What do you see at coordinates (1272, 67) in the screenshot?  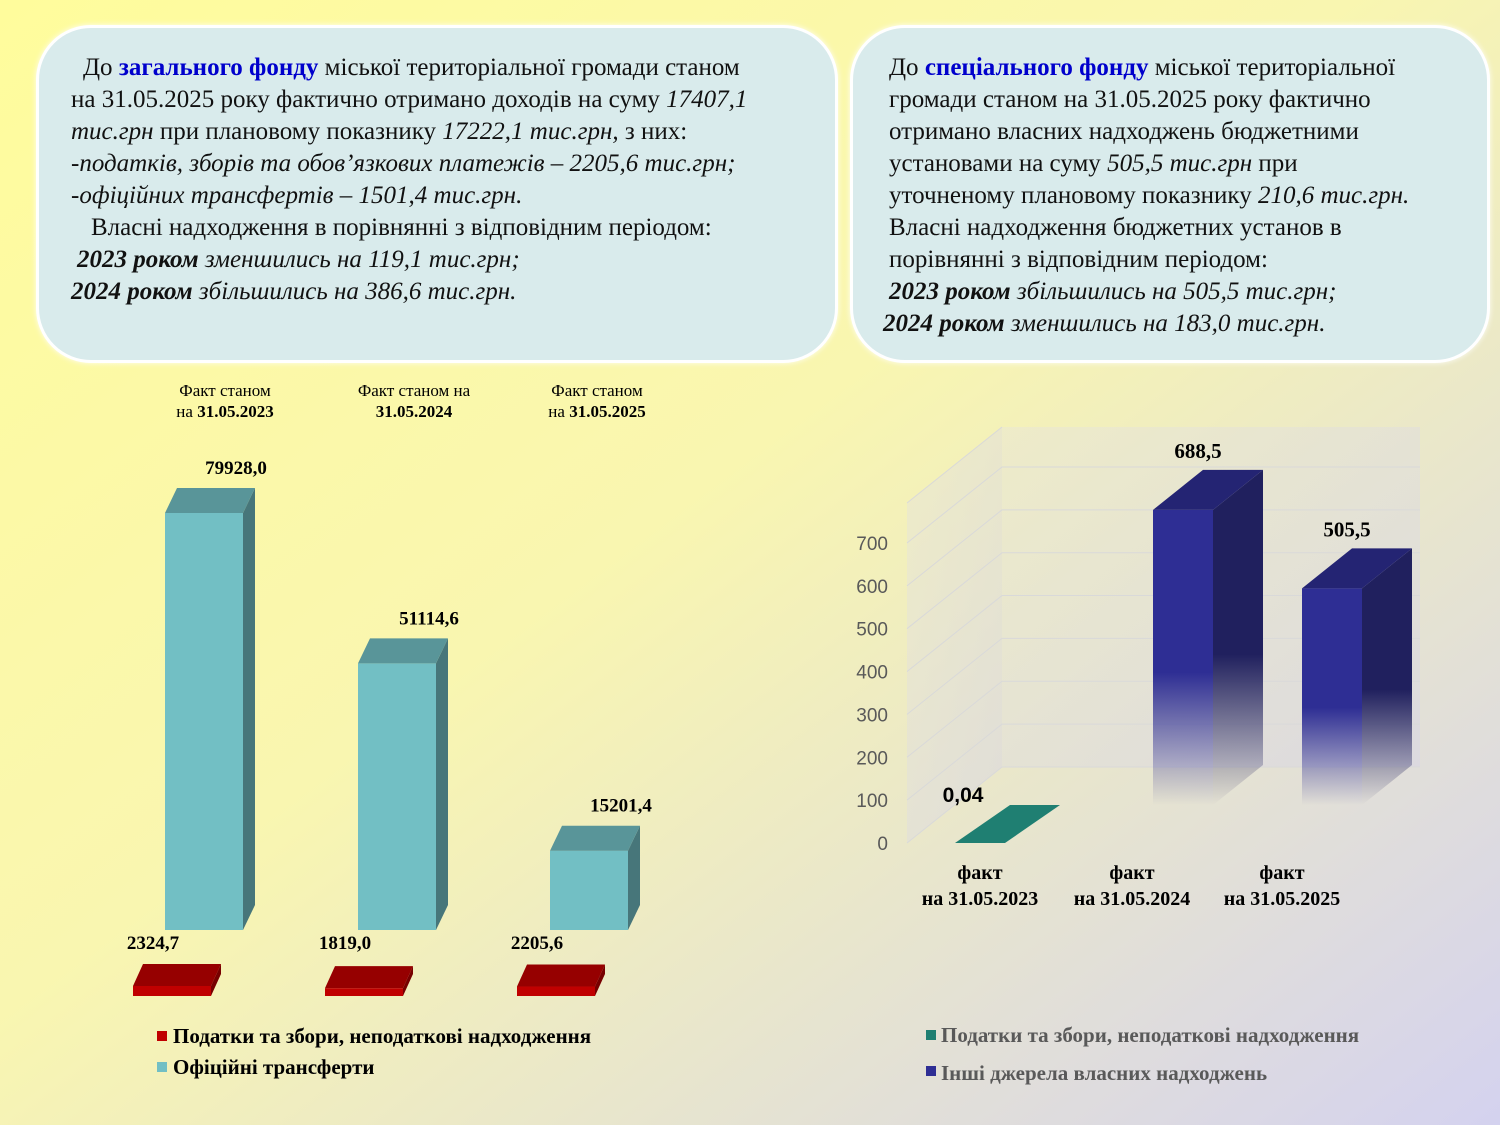 I see `text: міської територіальної` at bounding box center [1272, 67].